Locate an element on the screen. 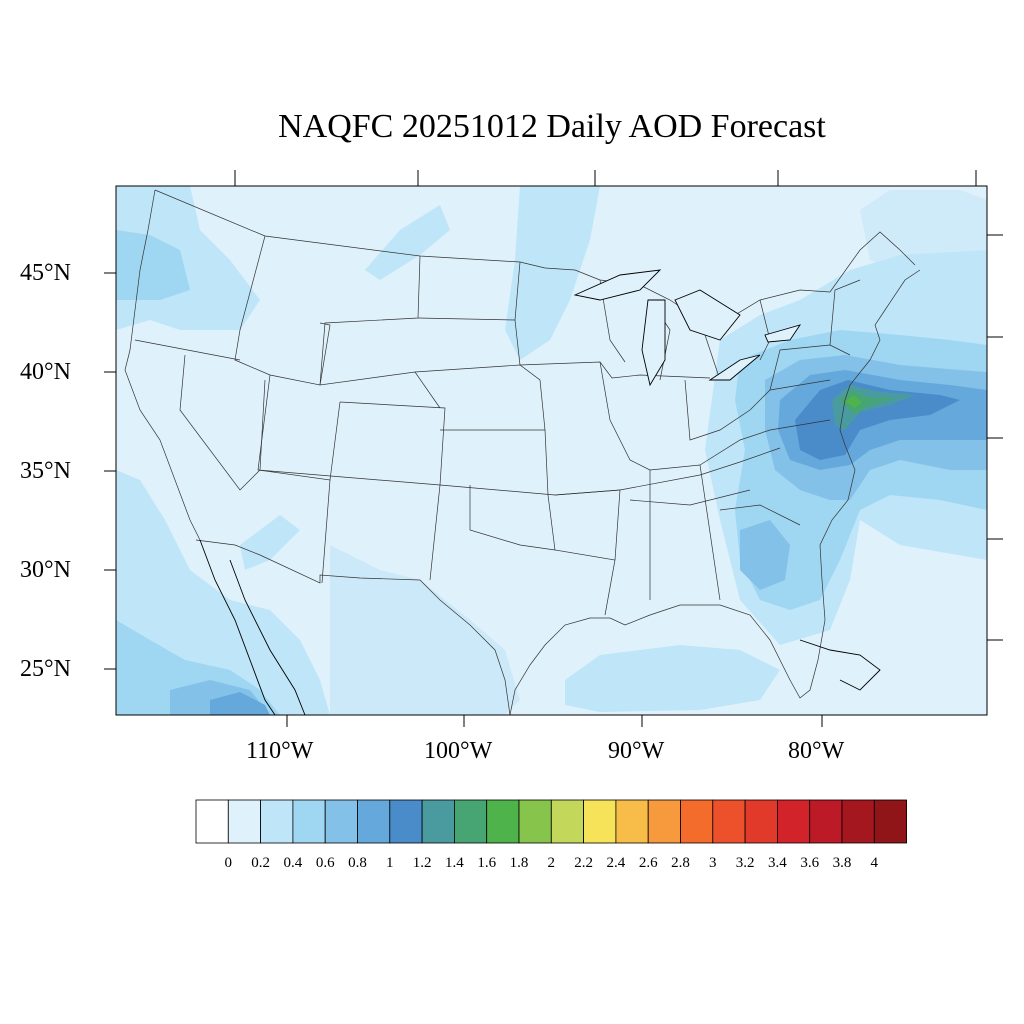 This screenshot has height=1024, width=1024. mexico-coast is located at coordinates (540, 627).